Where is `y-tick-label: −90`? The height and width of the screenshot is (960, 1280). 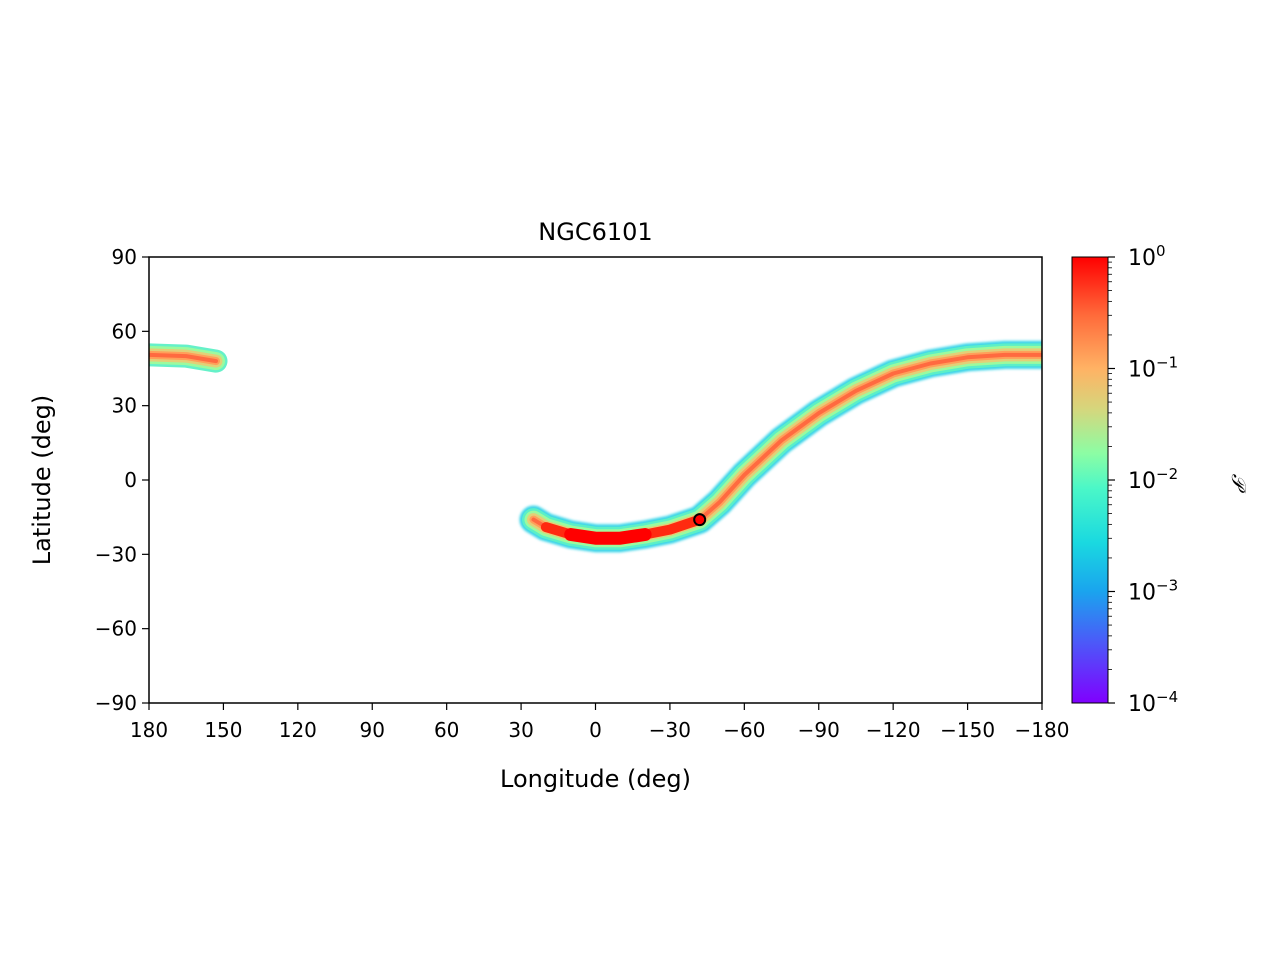
y-tick-label: −90 is located at coordinates (116, 703).